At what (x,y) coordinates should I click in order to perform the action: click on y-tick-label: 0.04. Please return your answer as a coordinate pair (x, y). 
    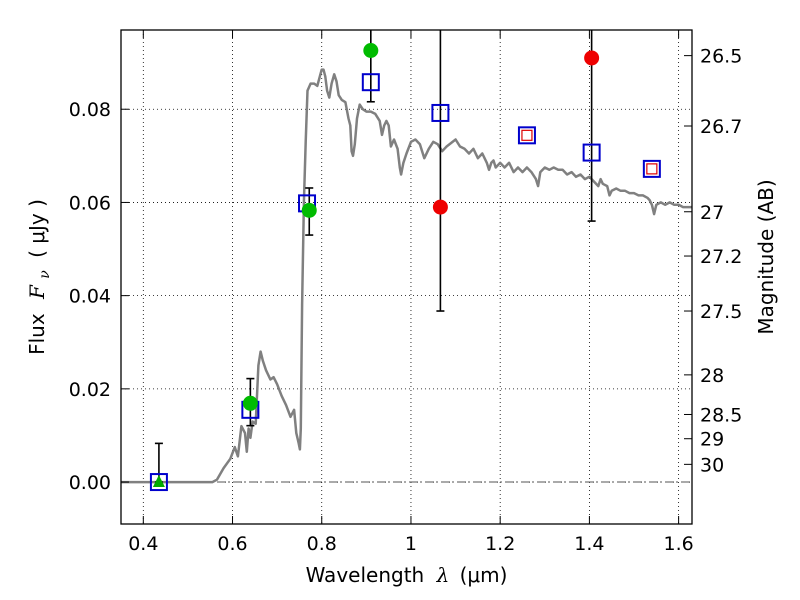
    Looking at the image, I should click on (90, 297).